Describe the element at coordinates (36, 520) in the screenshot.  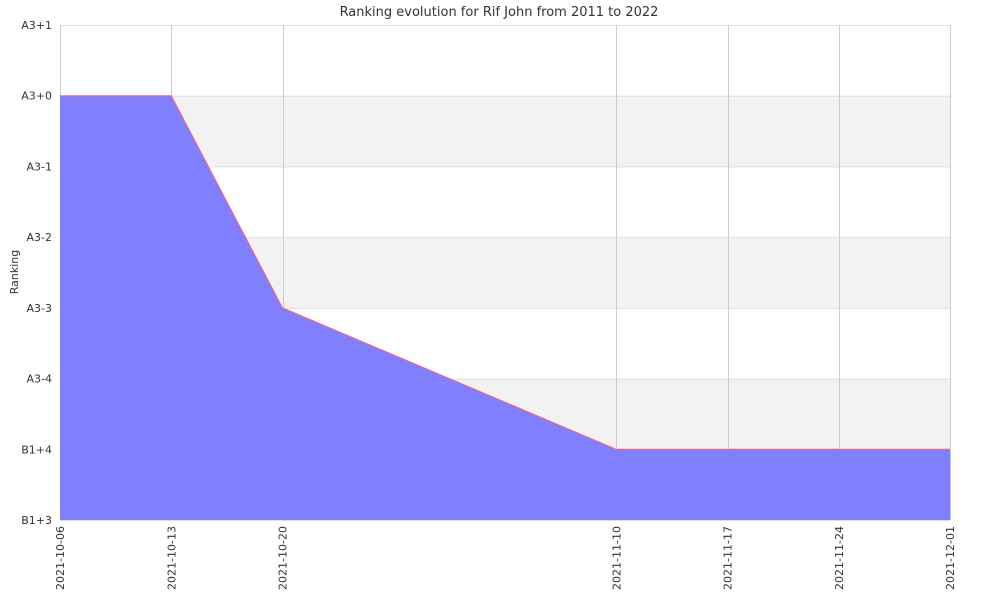
I see `y-tick-label: B1+3` at that location.